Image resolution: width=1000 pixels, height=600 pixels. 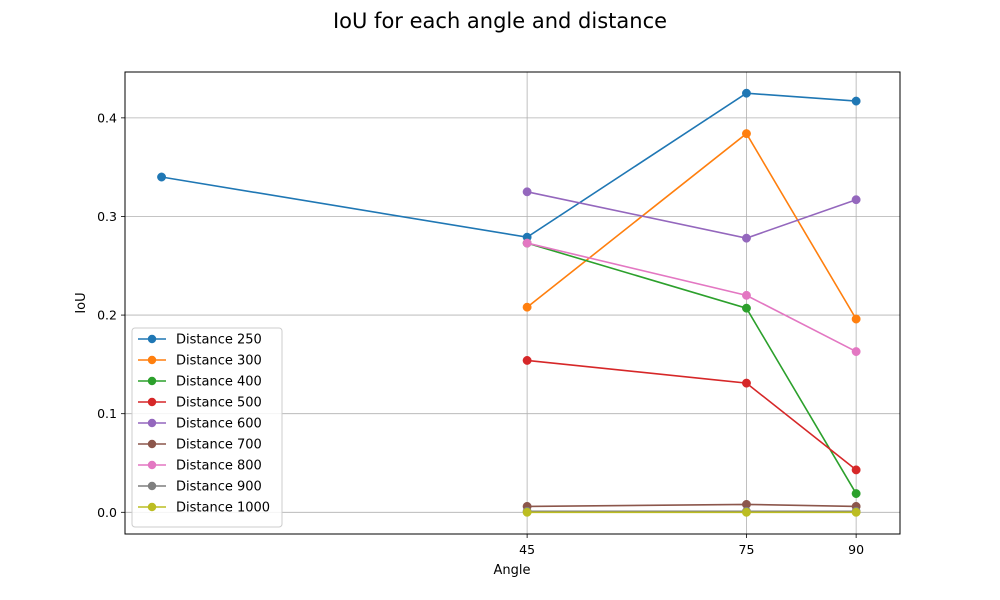 I want to click on legend-item: Distance 1000, so click(x=204, y=508).